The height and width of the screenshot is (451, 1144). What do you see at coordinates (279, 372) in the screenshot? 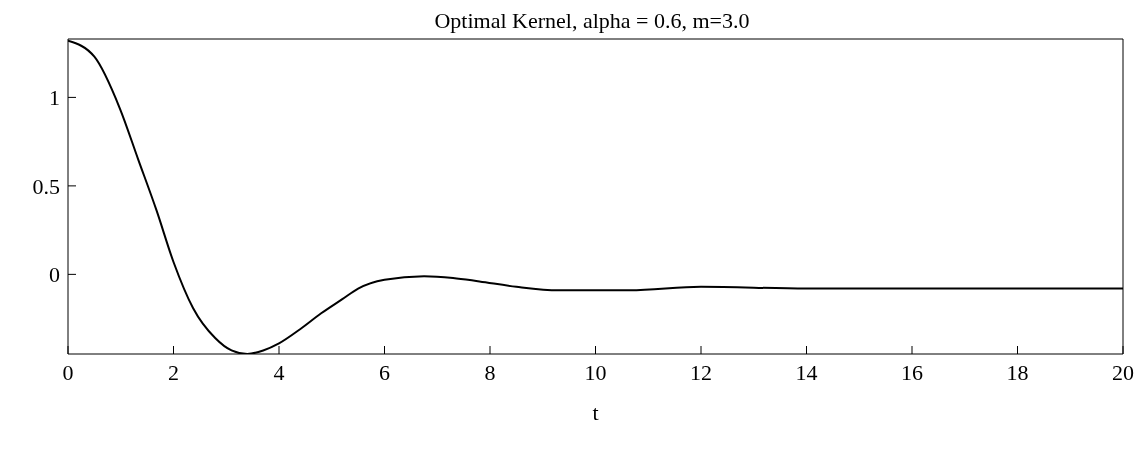
I see `x-tick-label: 4` at bounding box center [279, 372].